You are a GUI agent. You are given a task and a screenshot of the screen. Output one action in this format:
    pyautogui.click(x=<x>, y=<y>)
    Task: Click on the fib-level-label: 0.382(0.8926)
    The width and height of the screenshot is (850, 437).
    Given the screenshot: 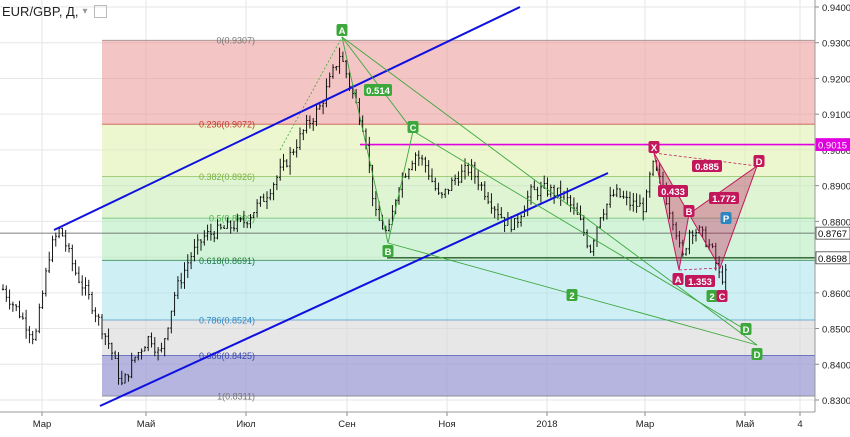 What is the action you would take?
    pyautogui.click(x=227, y=177)
    